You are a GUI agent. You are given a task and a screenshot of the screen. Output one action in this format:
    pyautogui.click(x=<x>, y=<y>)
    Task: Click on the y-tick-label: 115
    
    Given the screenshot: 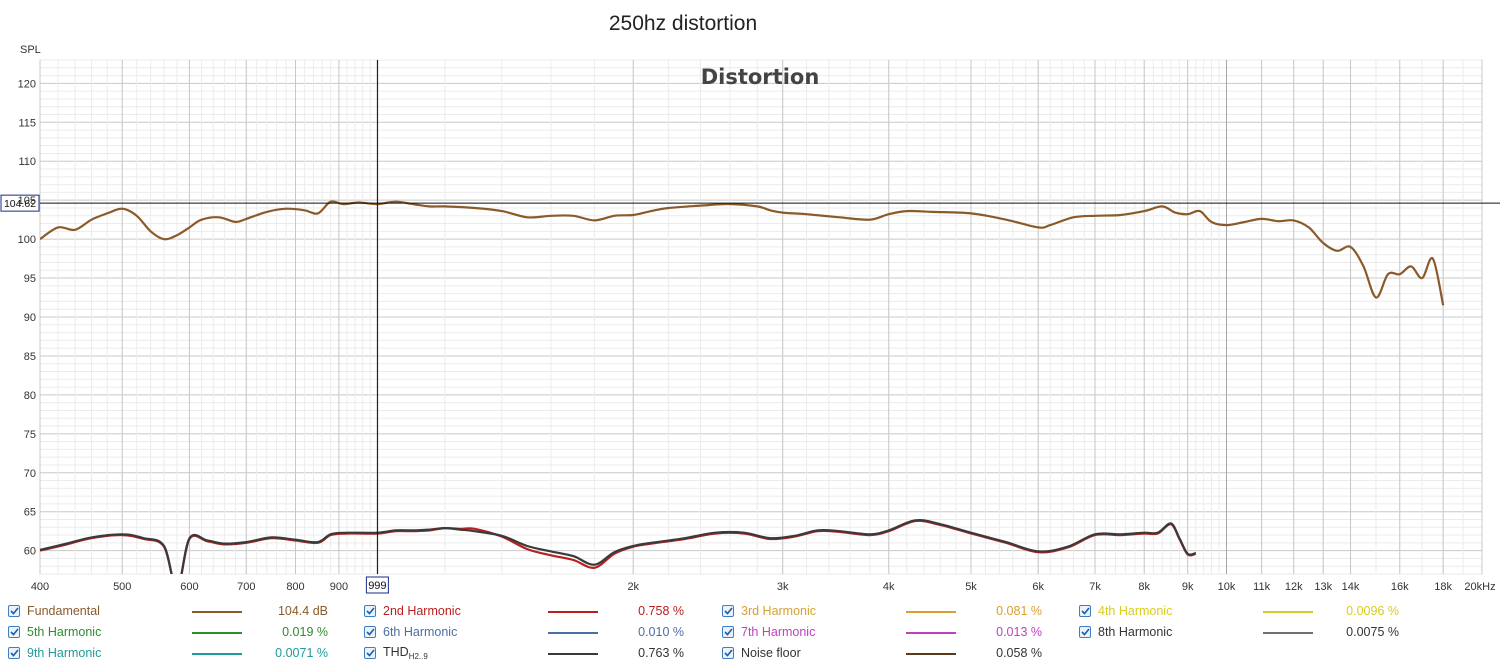 What is the action you would take?
    pyautogui.click(x=27, y=123)
    